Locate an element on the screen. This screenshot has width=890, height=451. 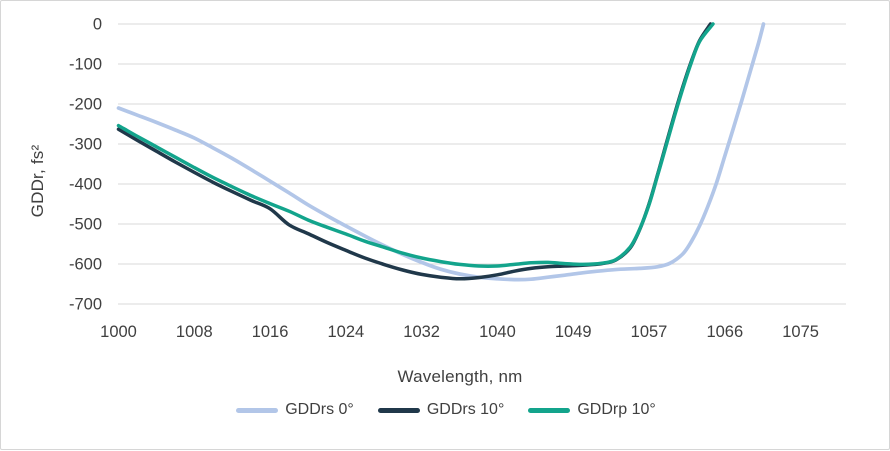
x-tick-label: 1049 is located at coordinates (573, 332).